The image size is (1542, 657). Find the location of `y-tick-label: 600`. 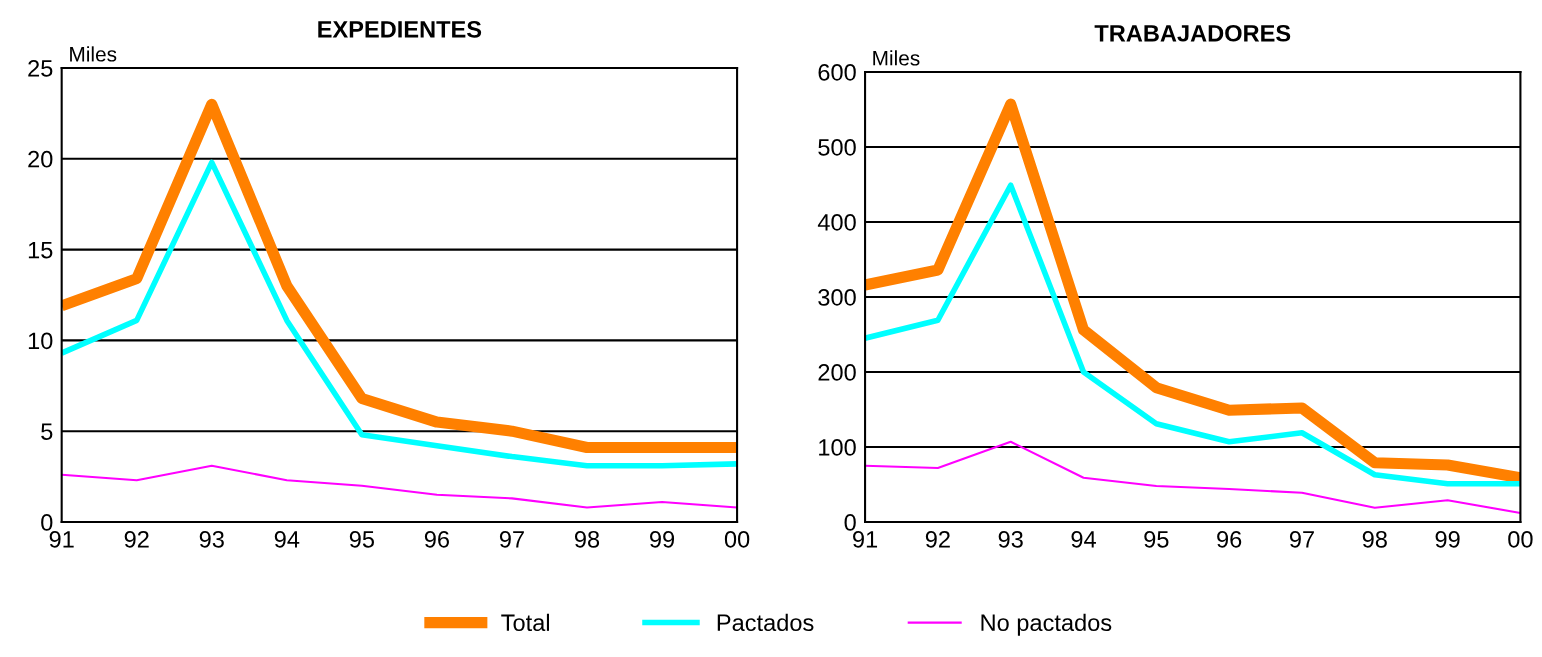

y-tick-label: 600 is located at coordinates (837, 72).